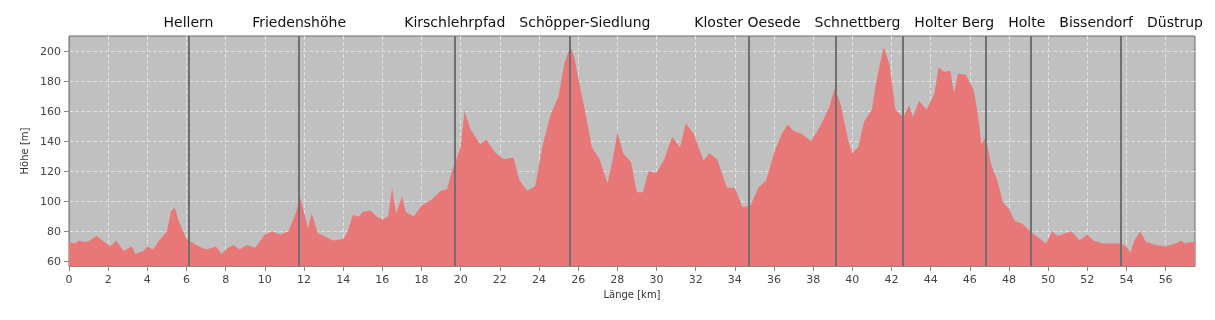 The image size is (1215, 320). What do you see at coordinates (632, 295) in the screenshot?
I see `x-axis-title: Länge [km]` at bounding box center [632, 295].